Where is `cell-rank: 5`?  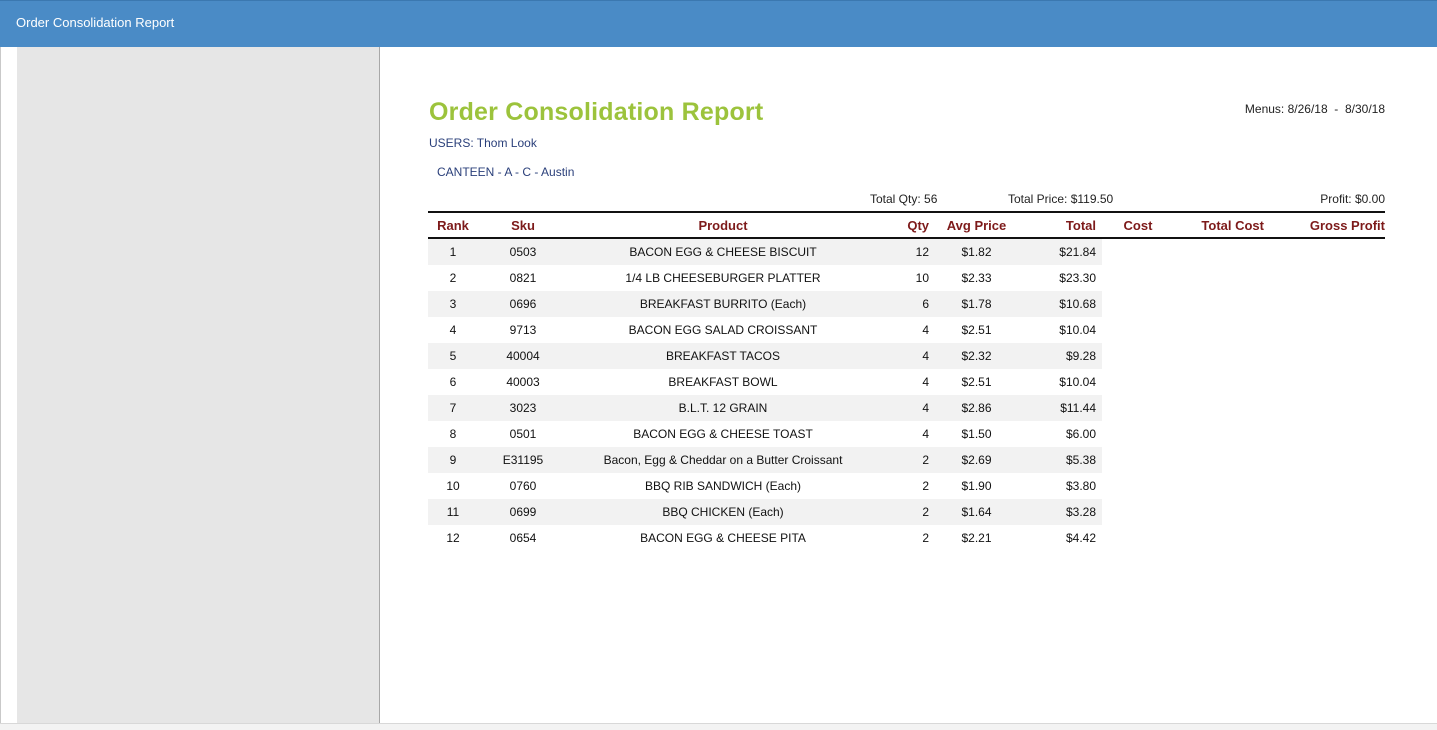 cell-rank: 5 is located at coordinates (453, 356).